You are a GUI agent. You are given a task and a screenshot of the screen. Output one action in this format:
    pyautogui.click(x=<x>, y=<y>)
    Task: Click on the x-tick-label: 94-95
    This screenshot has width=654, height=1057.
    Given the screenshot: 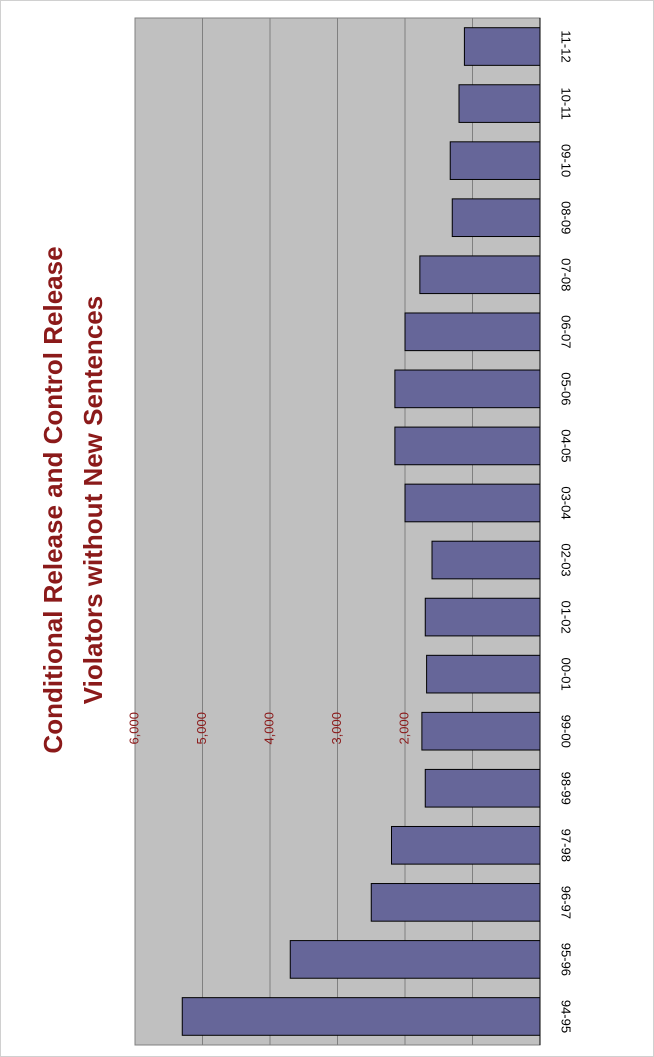 What is the action you would take?
    pyautogui.click(x=566, y=1016)
    